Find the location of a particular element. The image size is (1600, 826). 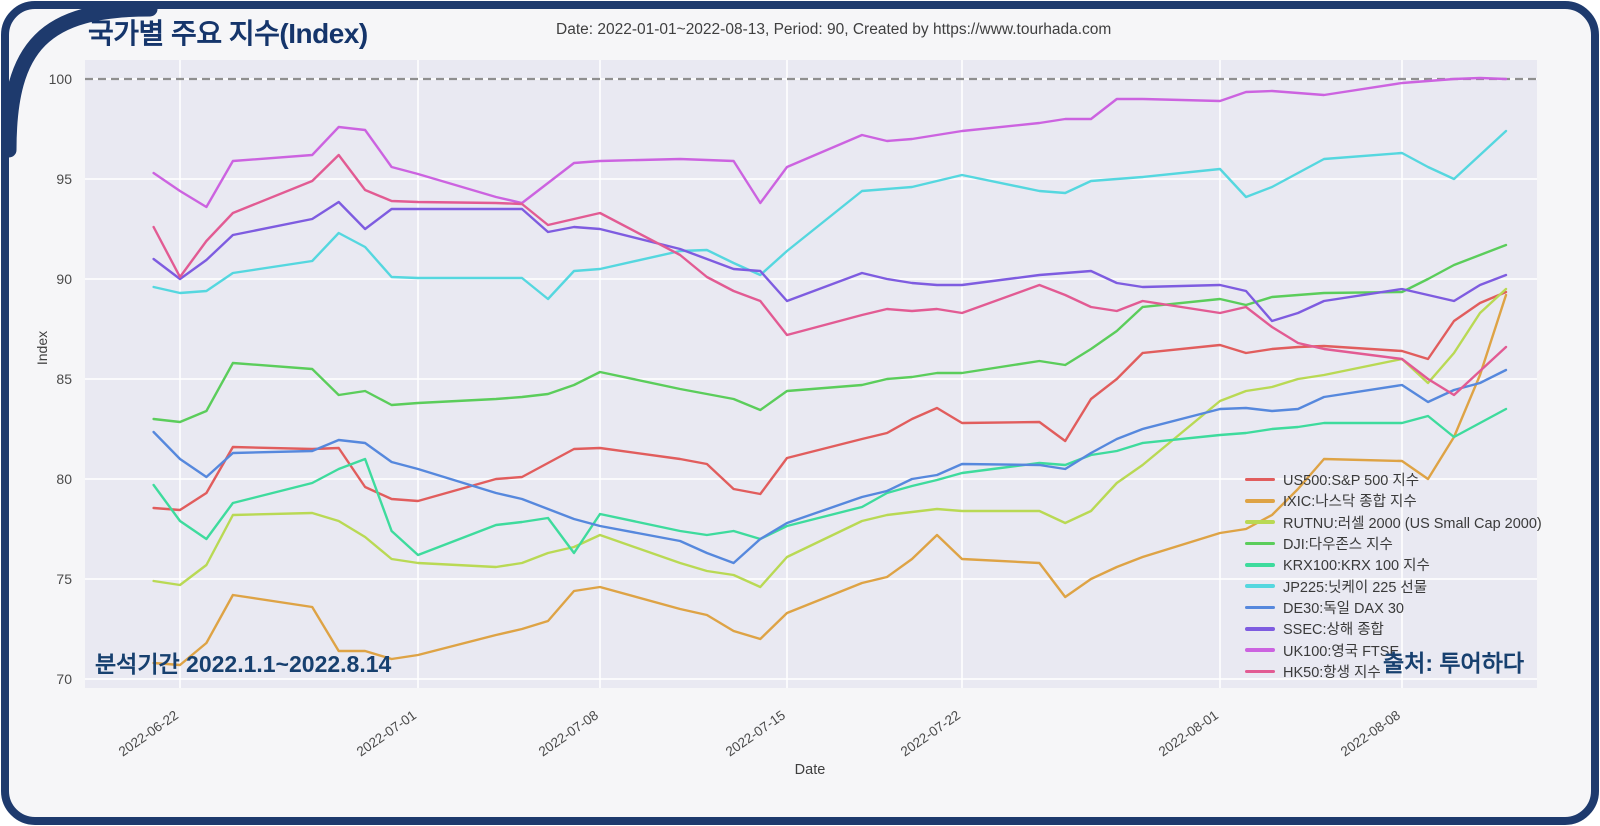

legend-swatch-JP225 is located at coordinates (1260, 586).